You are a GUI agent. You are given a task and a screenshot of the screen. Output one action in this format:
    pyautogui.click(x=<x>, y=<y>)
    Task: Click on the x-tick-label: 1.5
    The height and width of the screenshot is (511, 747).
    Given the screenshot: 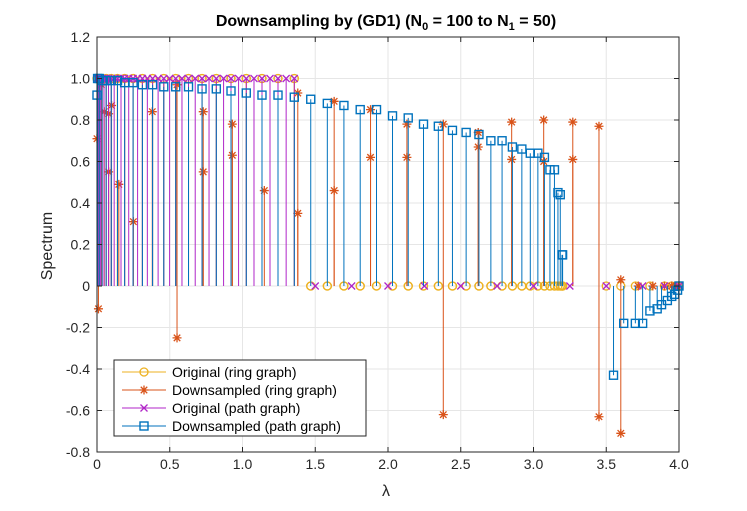 What is the action you would take?
    pyautogui.click(x=316, y=464)
    